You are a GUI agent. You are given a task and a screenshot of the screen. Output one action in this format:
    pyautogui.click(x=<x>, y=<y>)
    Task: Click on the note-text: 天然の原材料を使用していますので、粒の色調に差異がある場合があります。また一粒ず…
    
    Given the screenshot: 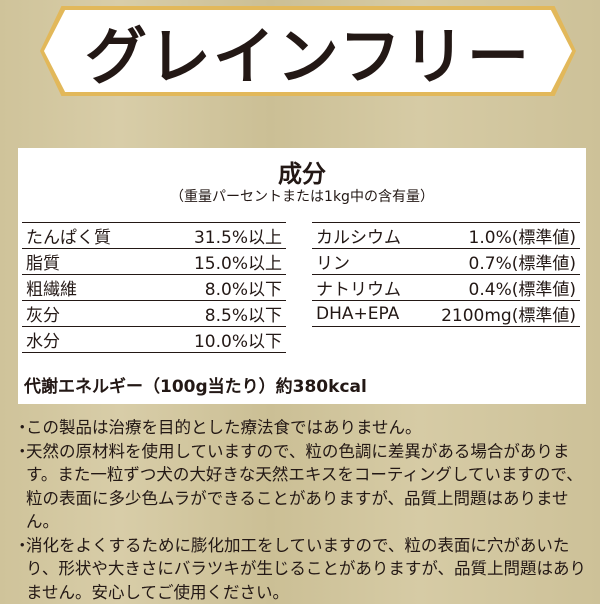 What is the action you would take?
    pyautogui.click(x=304, y=487)
    